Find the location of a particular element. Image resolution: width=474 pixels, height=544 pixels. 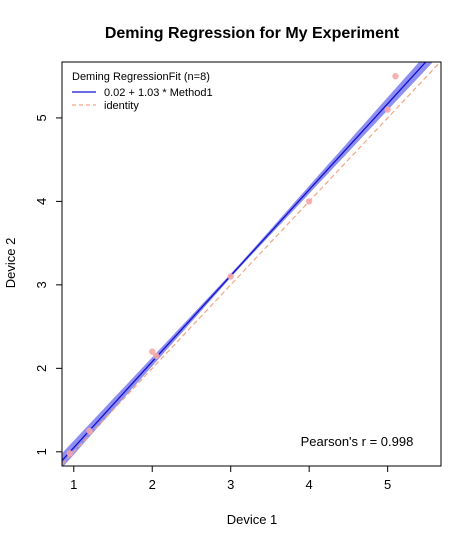

chart-title: Deming Regression for My Experiment is located at coordinates (252, 33).